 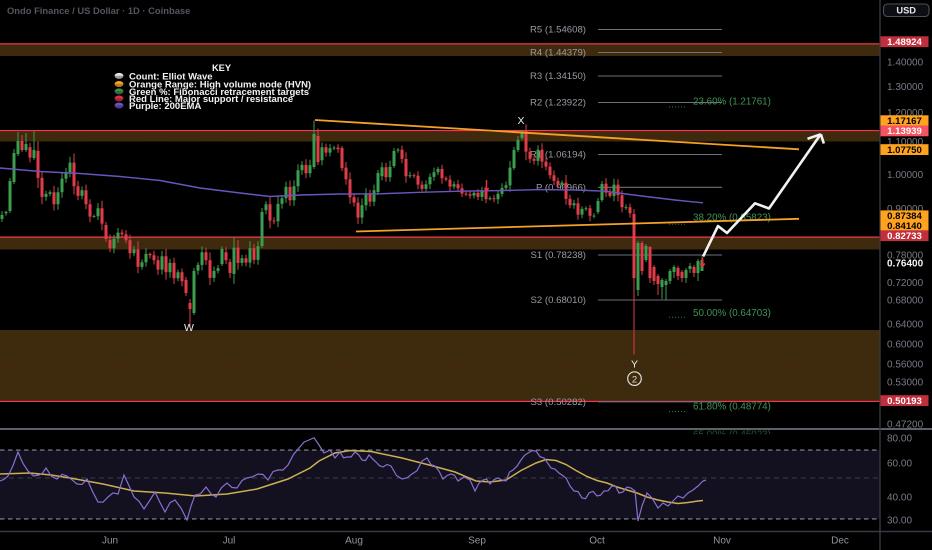 What do you see at coordinates (189, 328) in the screenshot?
I see `svg-text: W` at bounding box center [189, 328].